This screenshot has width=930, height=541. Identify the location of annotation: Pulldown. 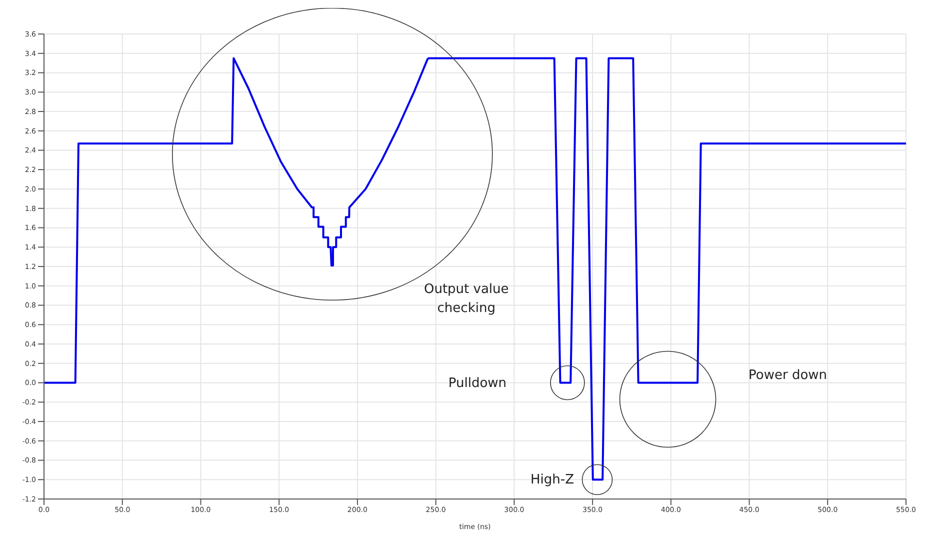
(477, 382).